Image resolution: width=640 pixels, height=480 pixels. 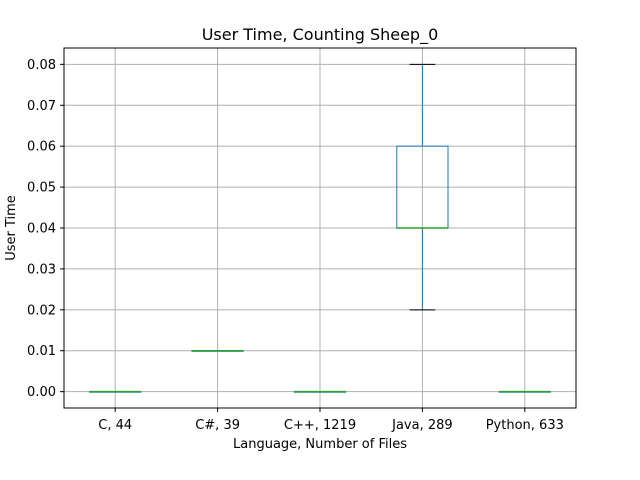 I want to click on x-tick-label: Java, 289, so click(x=422, y=425).